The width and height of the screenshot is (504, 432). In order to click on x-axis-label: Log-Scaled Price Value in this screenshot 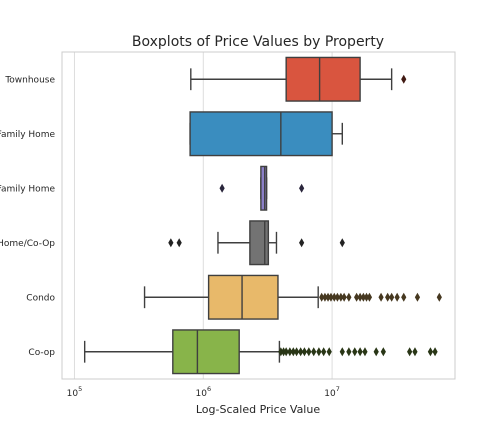, I will do `click(258, 409)`.